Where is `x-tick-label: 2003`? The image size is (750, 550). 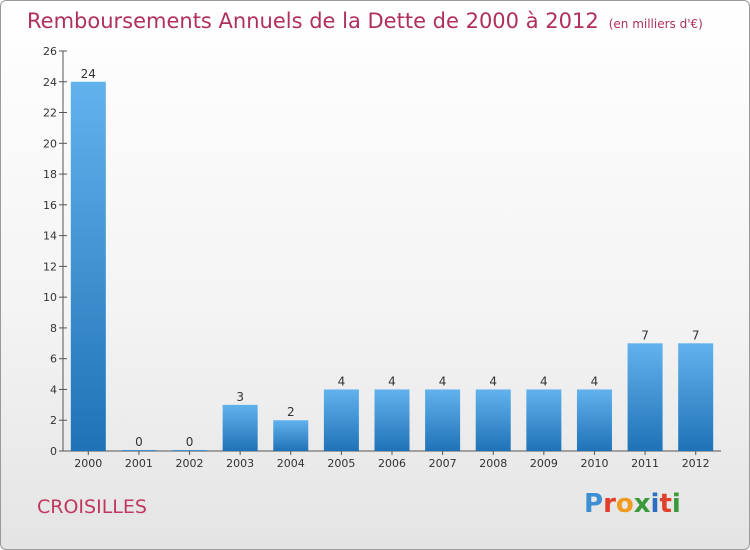
x-tick-label: 2003 is located at coordinates (240, 463).